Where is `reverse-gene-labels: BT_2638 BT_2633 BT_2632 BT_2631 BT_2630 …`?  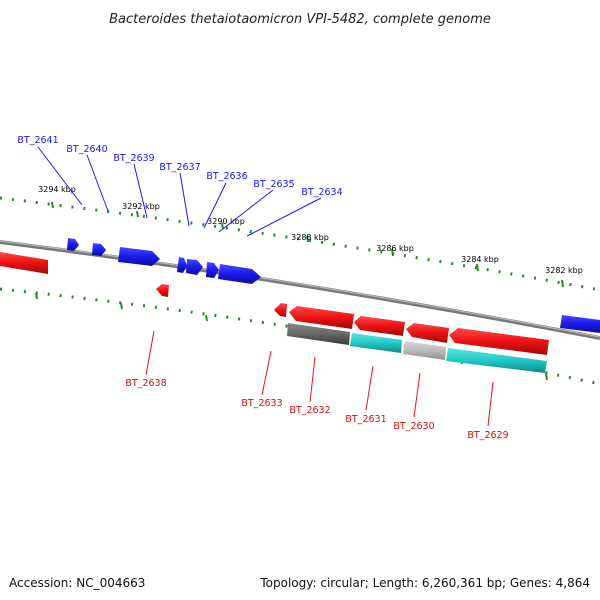 reverse-gene-labels: BT_2638 BT_2633 BT_2632 BT_2631 BT_2630 … is located at coordinates (316, 409).